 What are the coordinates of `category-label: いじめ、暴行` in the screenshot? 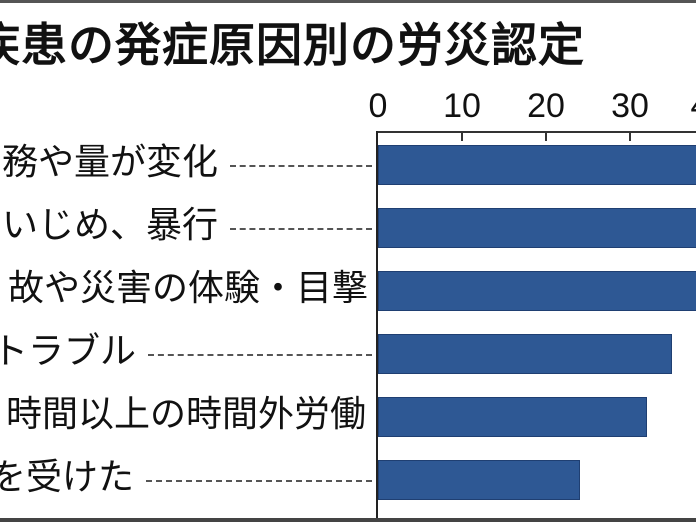 It's located at (109, 225).